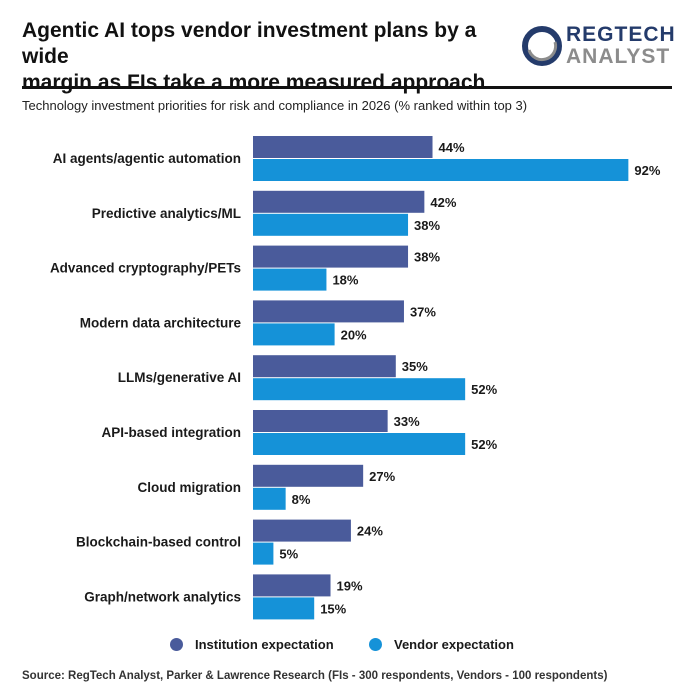 The width and height of the screenshot is (696, 696). I want to click on data-label-vendor-llms-generative-ai: 52%, so click(484, 389).